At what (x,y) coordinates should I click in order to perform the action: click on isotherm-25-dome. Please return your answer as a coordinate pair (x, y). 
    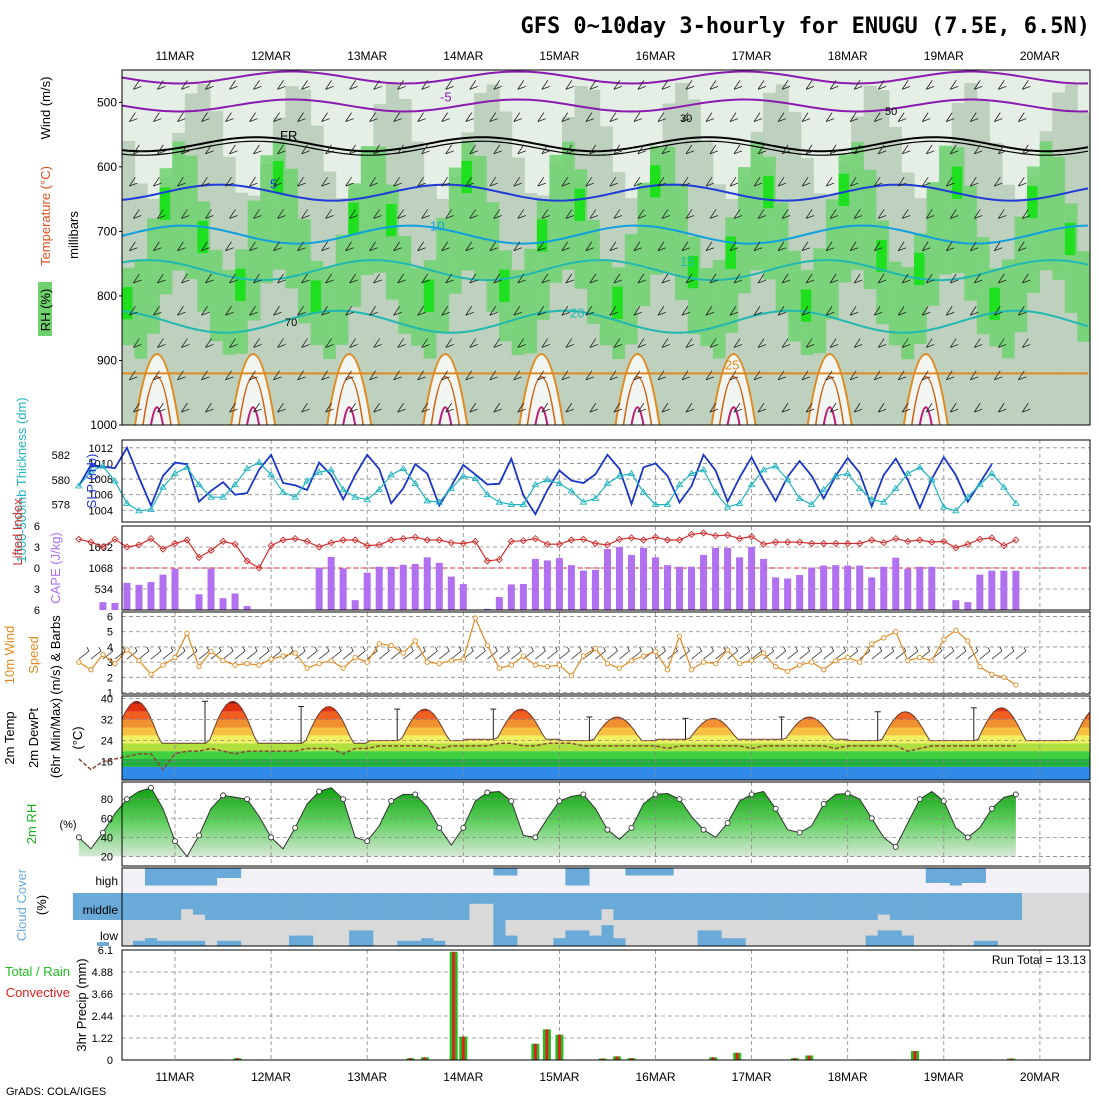
    Looking at the image, I should click on (637, 389).